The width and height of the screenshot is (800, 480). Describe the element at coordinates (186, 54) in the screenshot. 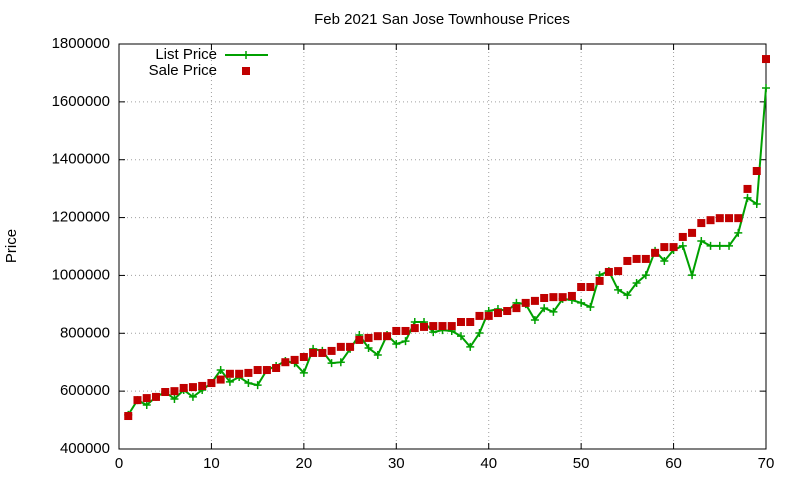

I see `legend-label: List Price` at that location.